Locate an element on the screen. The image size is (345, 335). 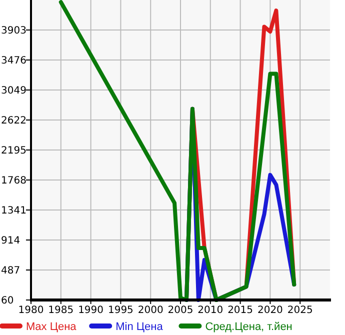
x-tick-label: 2005 is located at coordinates (181, 310).